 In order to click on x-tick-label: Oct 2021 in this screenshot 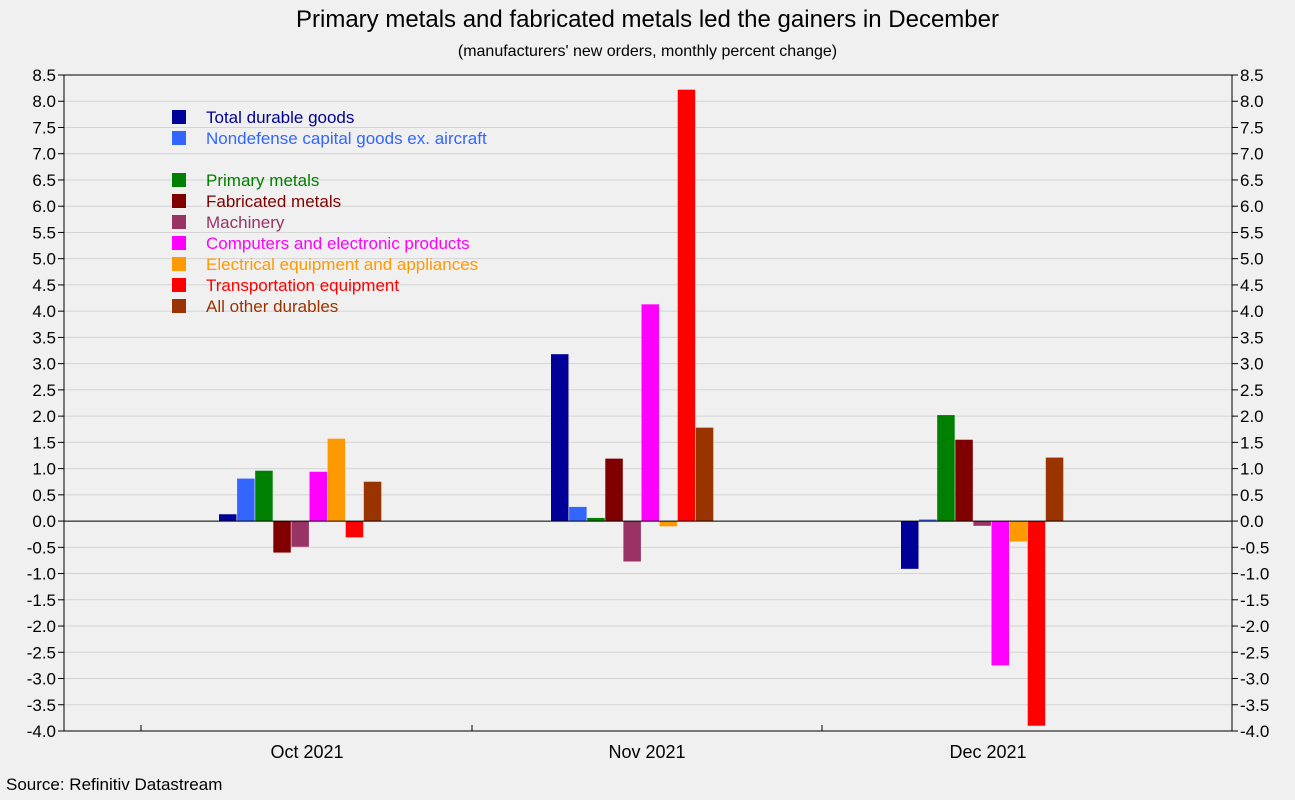, I will do `click(306, 752)`.